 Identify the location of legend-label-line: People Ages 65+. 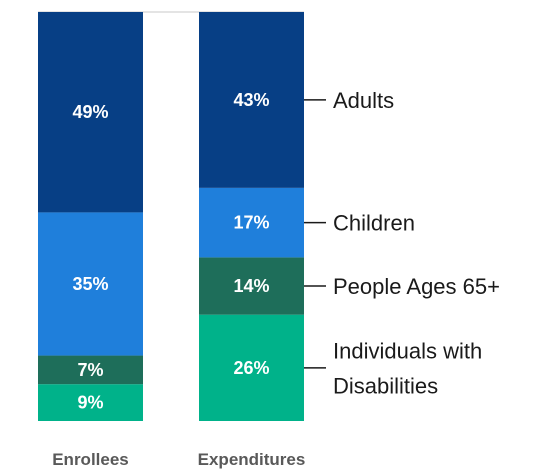
(416, 286).